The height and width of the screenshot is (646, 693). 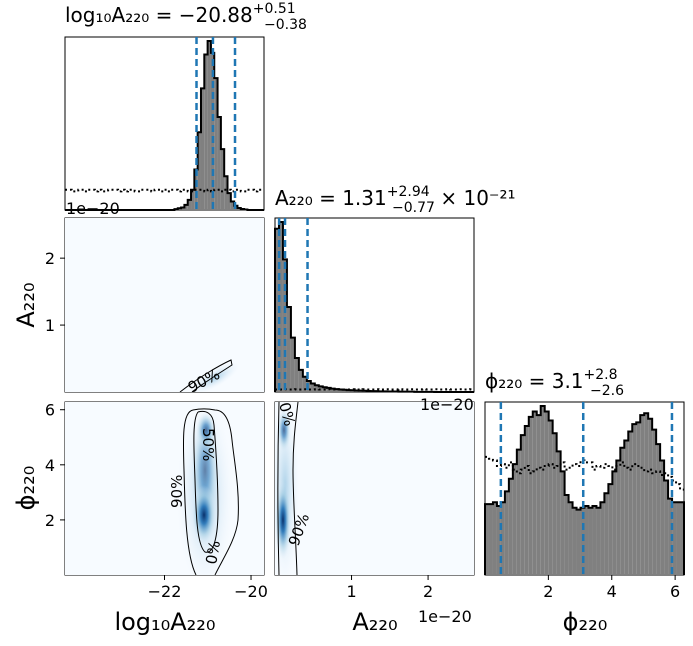 I want to click on title-A-sub: −0.77, so click(x=413, y=208).